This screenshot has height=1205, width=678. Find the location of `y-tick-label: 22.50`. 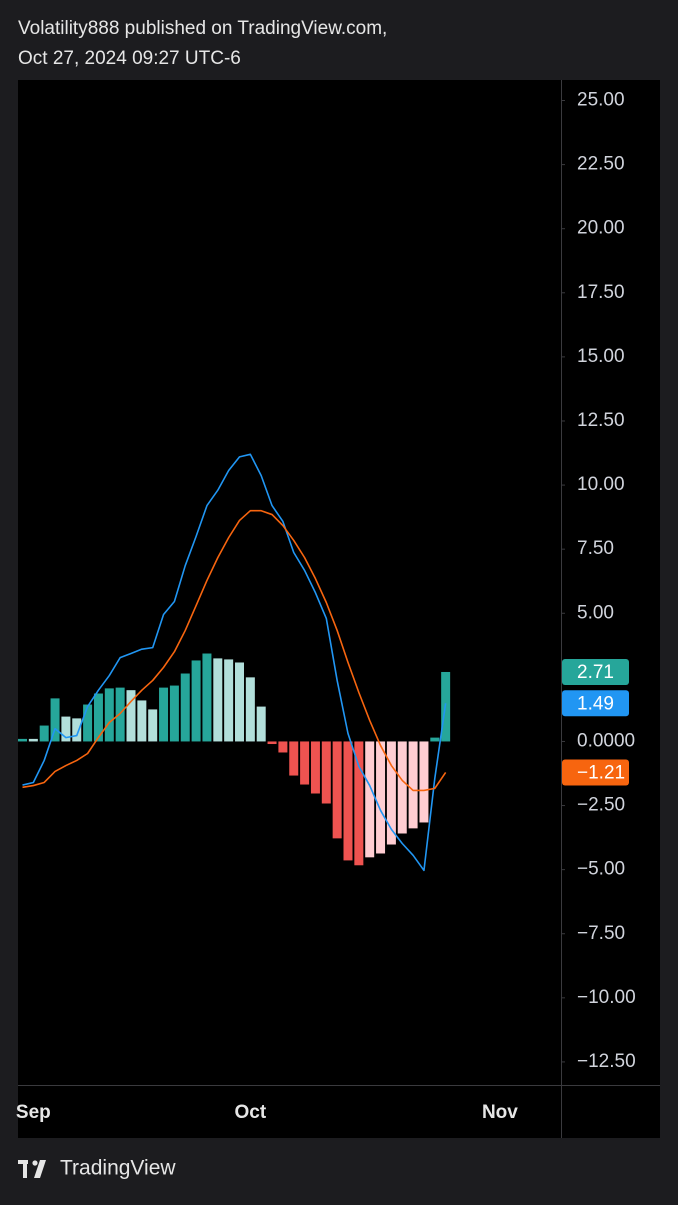

y-tick-label: 22.50 is located at coordinates (601, 164).